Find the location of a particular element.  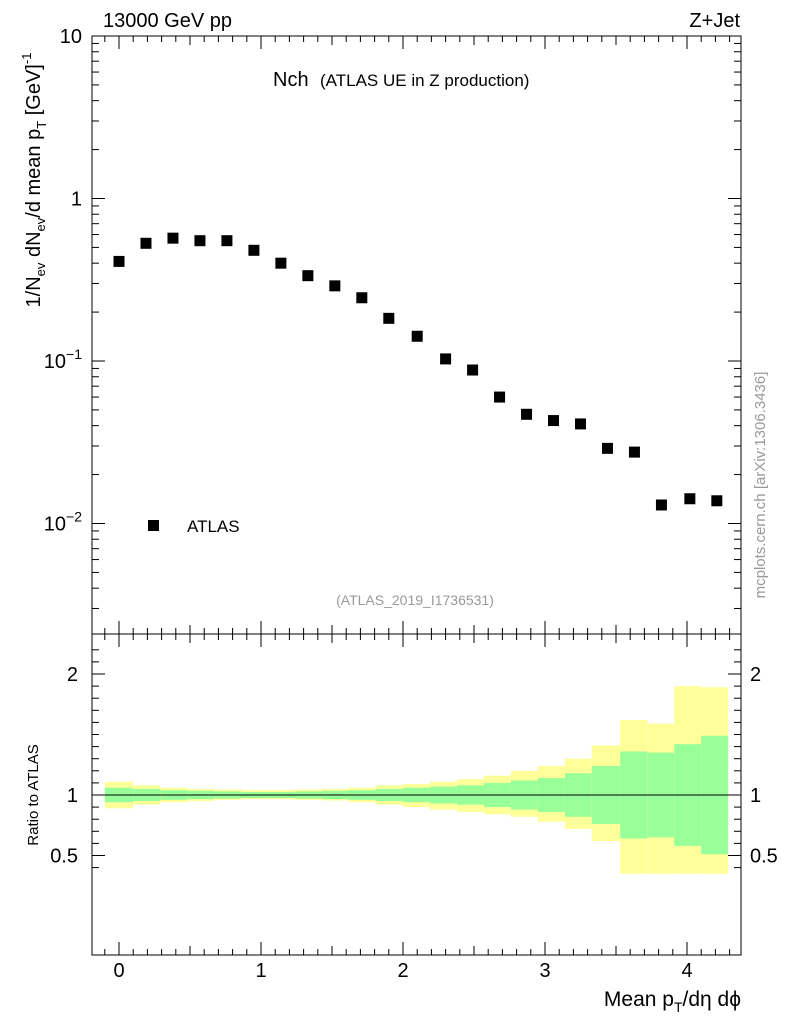

ratio-y-tick-label-right: 2 is located at coordinates (755, 675).